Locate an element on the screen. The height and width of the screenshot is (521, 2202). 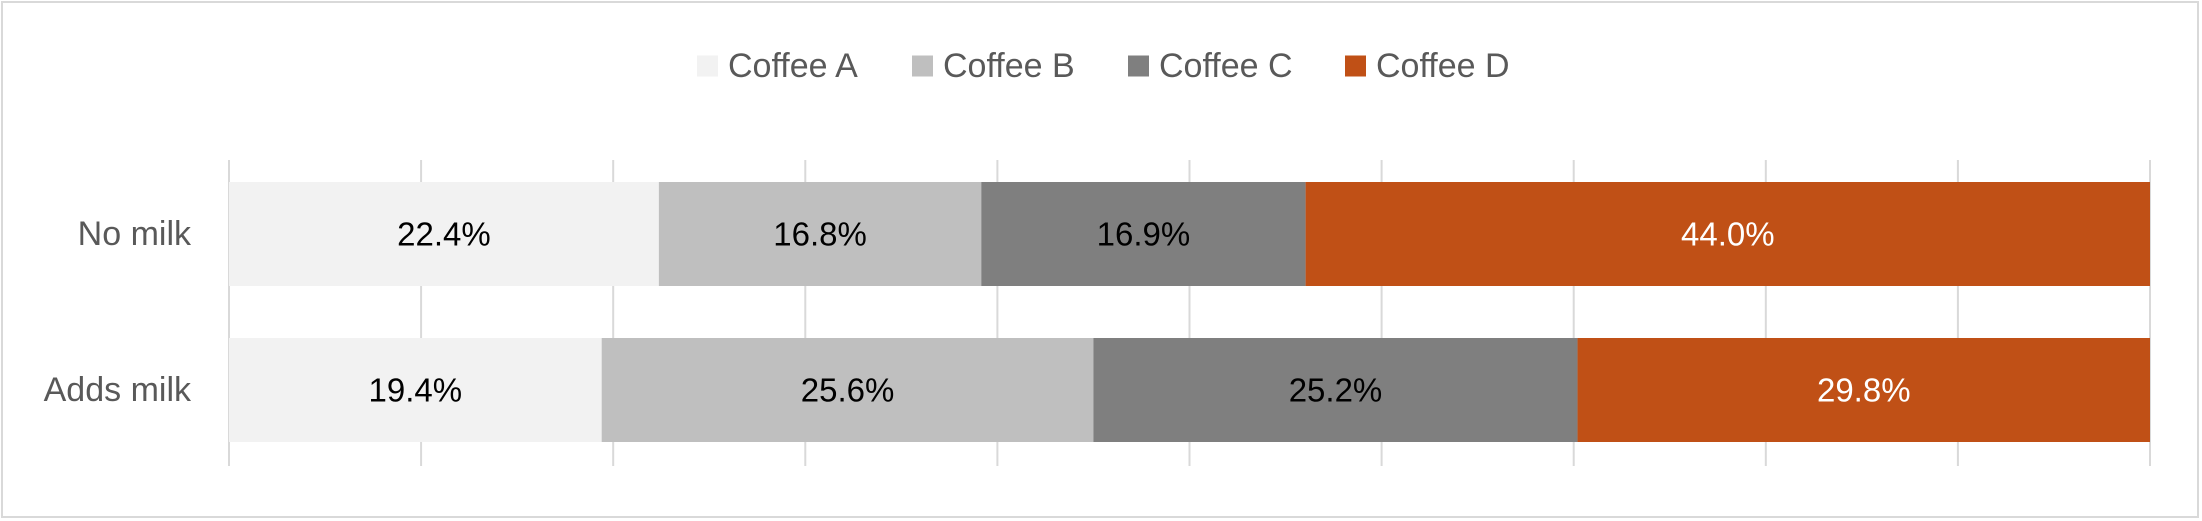
legend-label-1: Coffee A is located at coordinates (793, 66).